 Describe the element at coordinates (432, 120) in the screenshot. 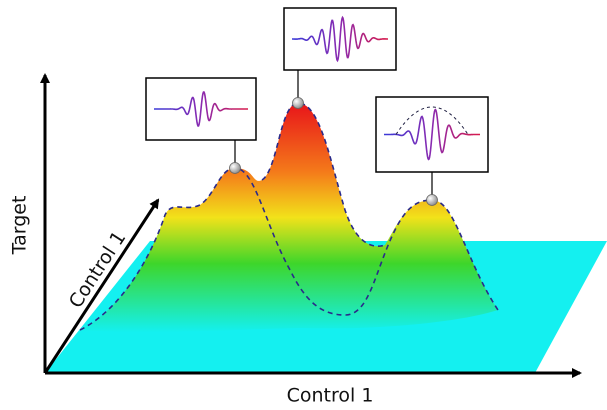

I see `wave-envelope` at that location.